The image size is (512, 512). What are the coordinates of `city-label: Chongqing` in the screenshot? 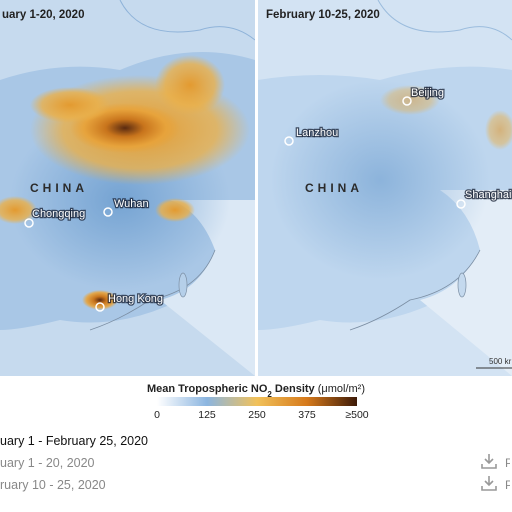 It's located at (58, 214).